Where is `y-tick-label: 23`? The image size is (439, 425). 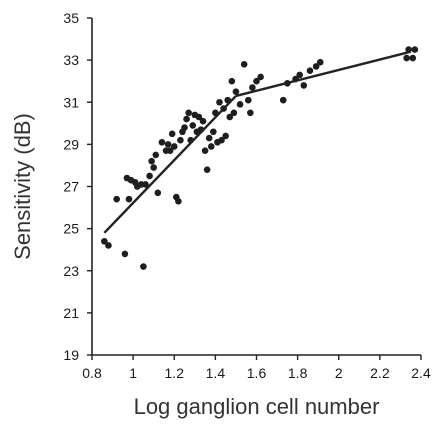 y-tick-label: 23 is located at coordinates (71, 271).